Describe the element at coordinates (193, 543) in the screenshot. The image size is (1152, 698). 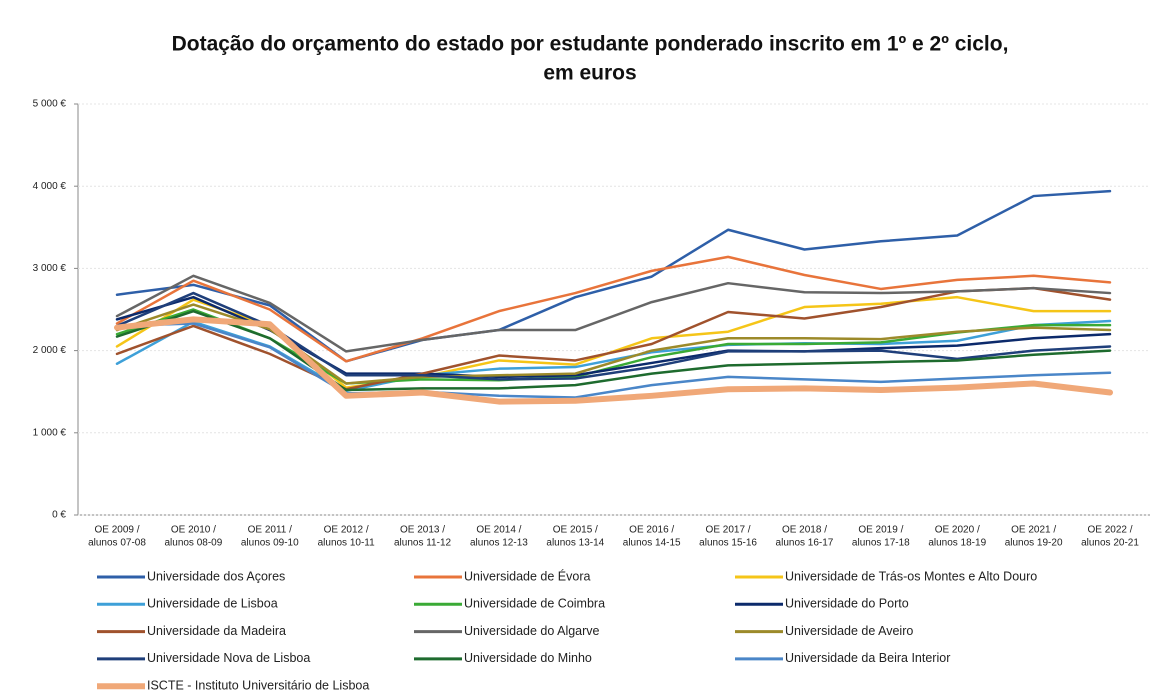
I see `x-tick-label: alunos 08-09` at that location.